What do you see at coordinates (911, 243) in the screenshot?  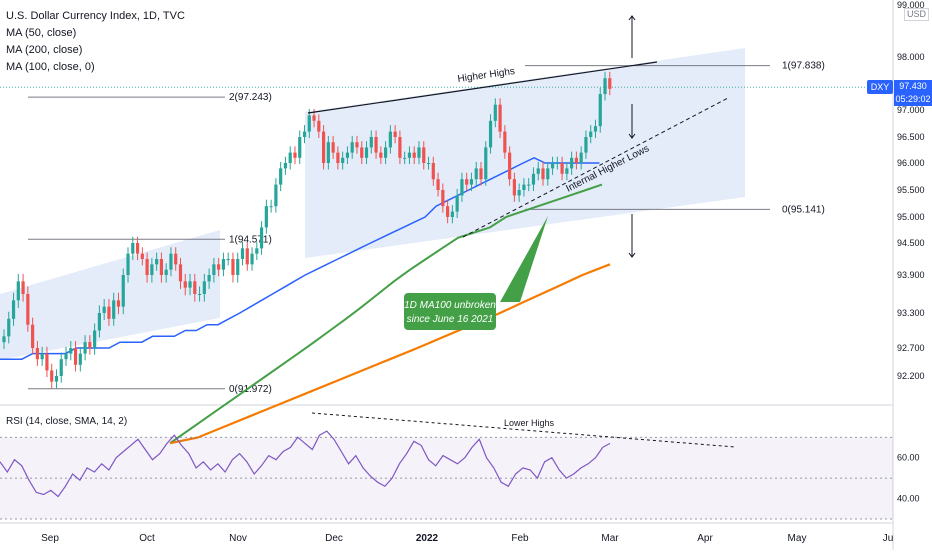 I see `price-tick-label: 94.500` at bounding box center [911, 243].